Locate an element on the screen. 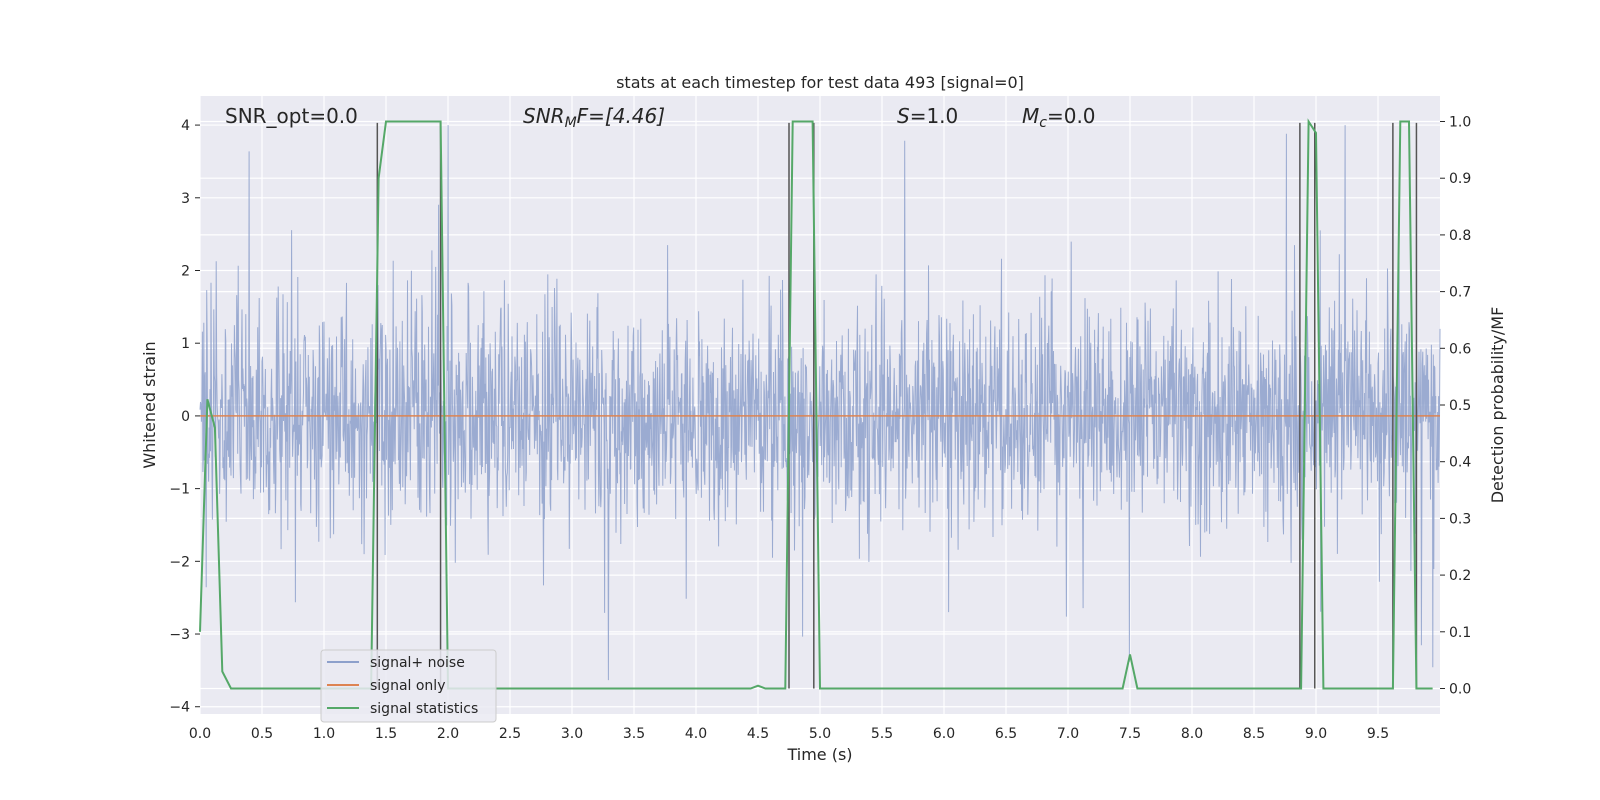  annotation-s: S=1.0 is located at coordinates (927, 116).